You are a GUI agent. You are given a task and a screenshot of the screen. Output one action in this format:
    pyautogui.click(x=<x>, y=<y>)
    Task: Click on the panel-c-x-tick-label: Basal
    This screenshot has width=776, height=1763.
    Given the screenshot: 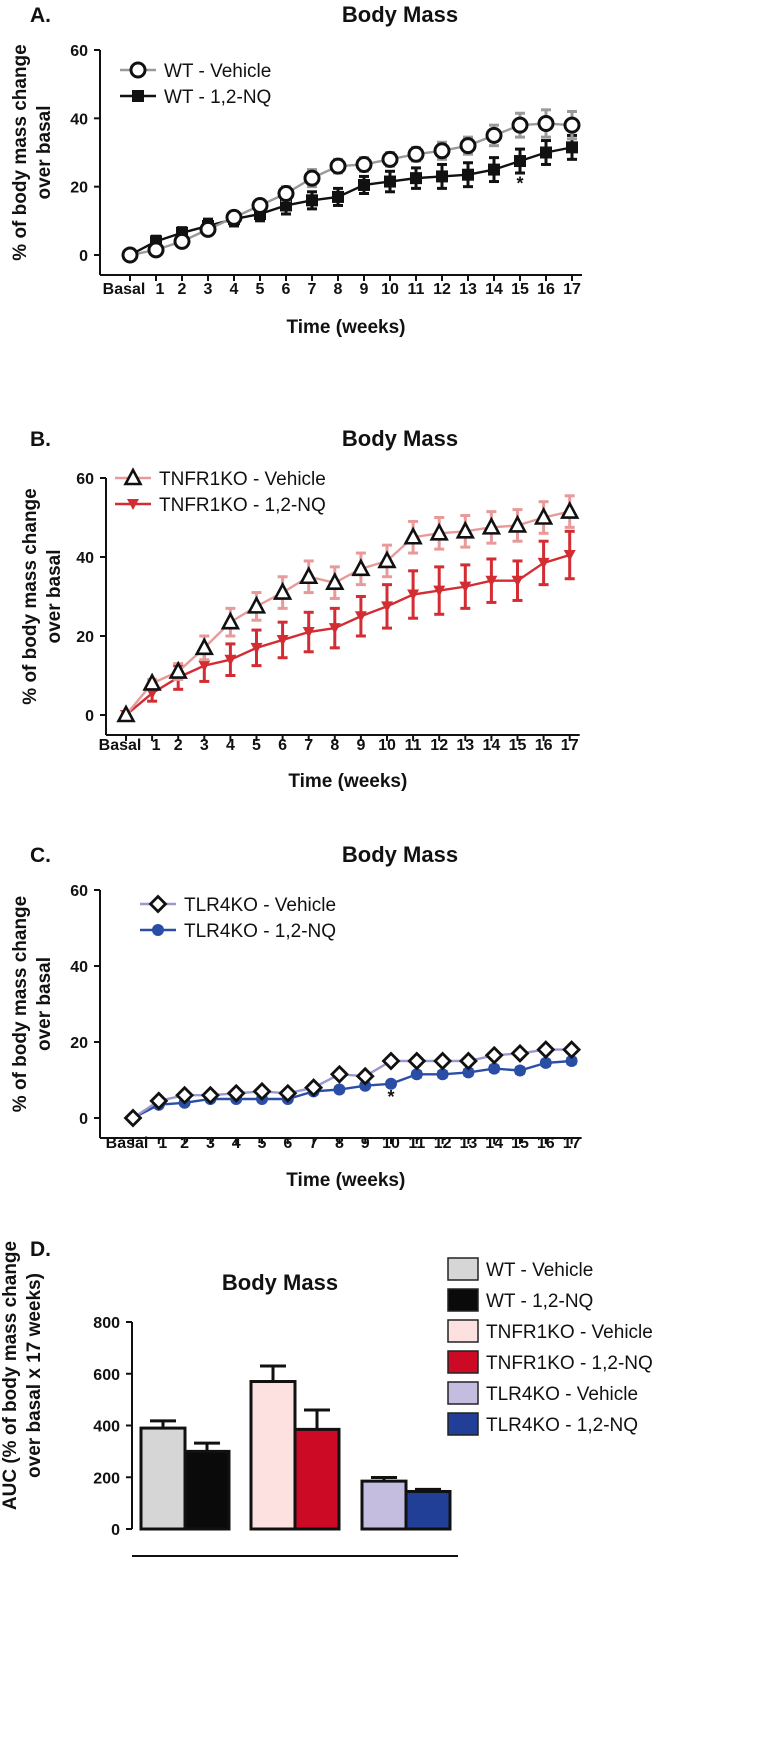 What is the action you would take?
    pyautogui.click(x=127, y=1143)
    